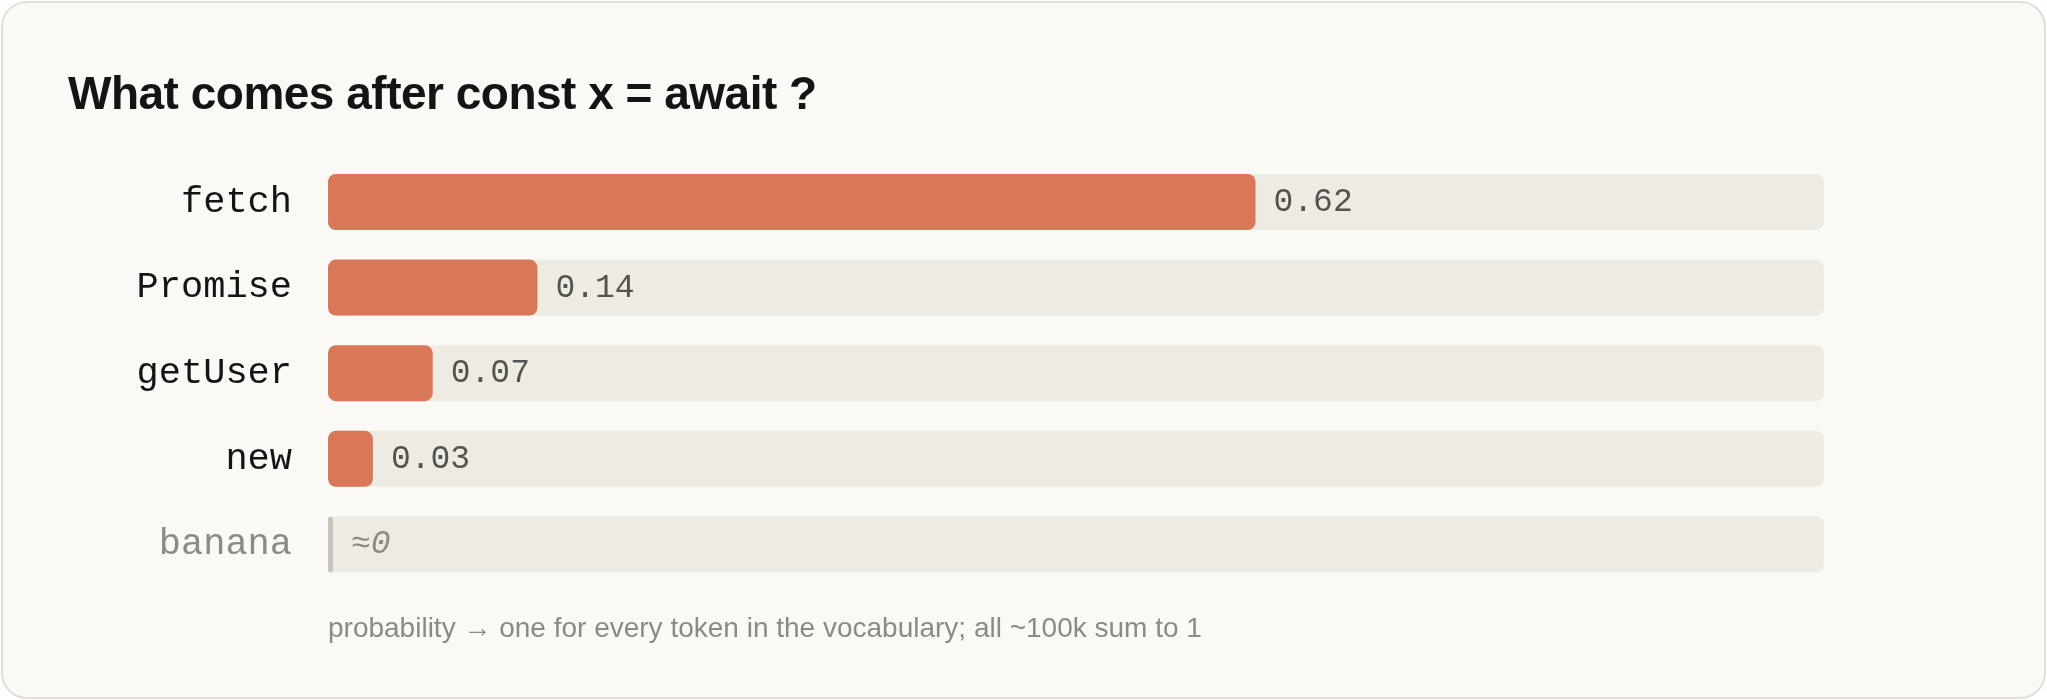 Image resolution: width=2047 pixels, height=700 pixels. Describe the element at coordinates (236, 201) in the screenshot. I see `y-tick-label: fetch` at that location.